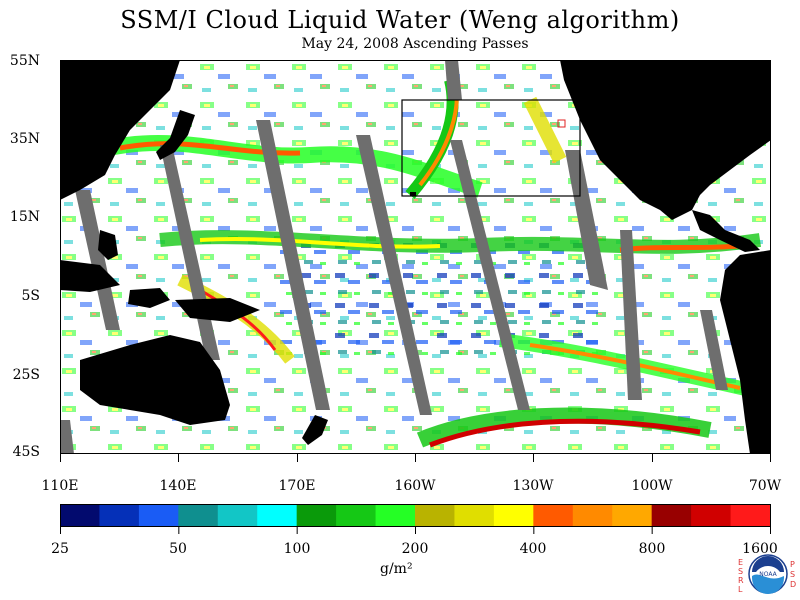  I want to click on noaa-seal-name: NOAA, so click(768, 574).